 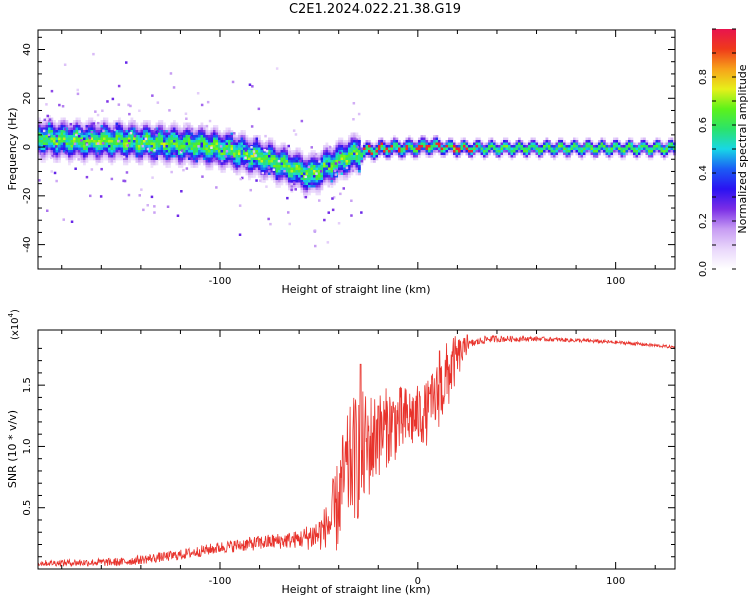 I want to click on spectrogram-y-tick-label: 40, so click(x=27, y=49).